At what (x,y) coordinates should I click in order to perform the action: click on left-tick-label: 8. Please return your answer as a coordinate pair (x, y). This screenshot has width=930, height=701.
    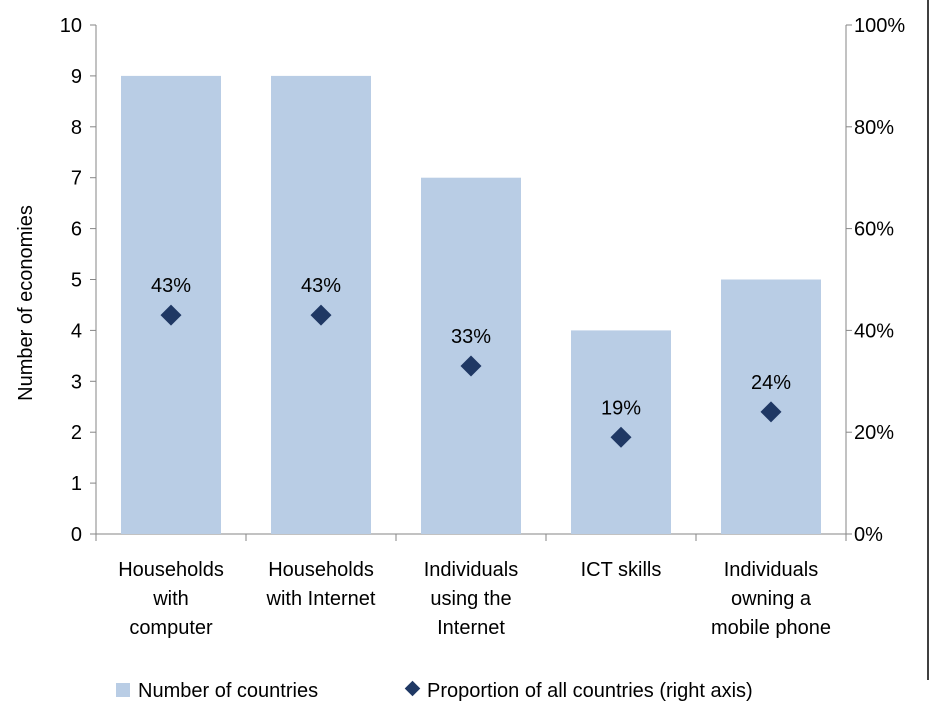
    Looking at the image, I should click on (76, 128).